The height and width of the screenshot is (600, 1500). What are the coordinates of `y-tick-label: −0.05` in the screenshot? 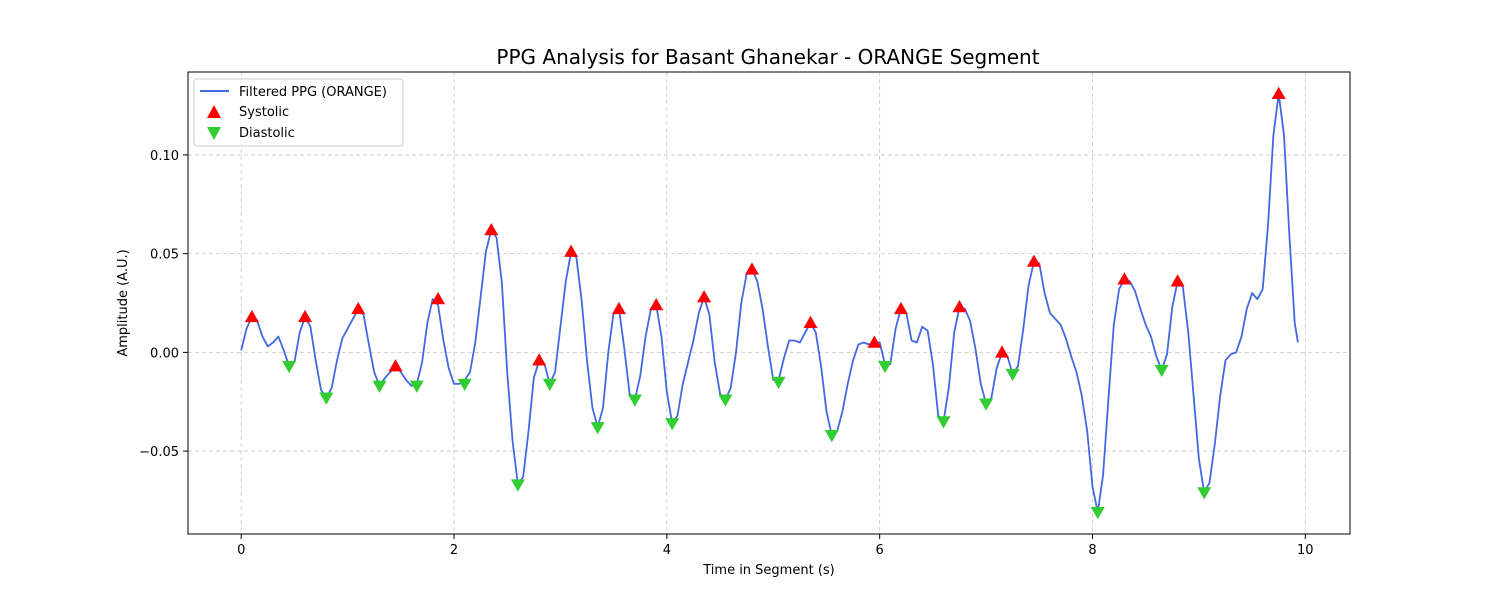 It's located at (159, 452).